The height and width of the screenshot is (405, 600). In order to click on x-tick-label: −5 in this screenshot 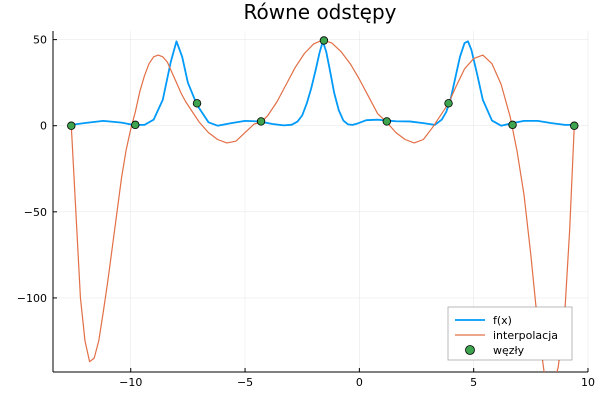, I will do `click(245, 382)`.